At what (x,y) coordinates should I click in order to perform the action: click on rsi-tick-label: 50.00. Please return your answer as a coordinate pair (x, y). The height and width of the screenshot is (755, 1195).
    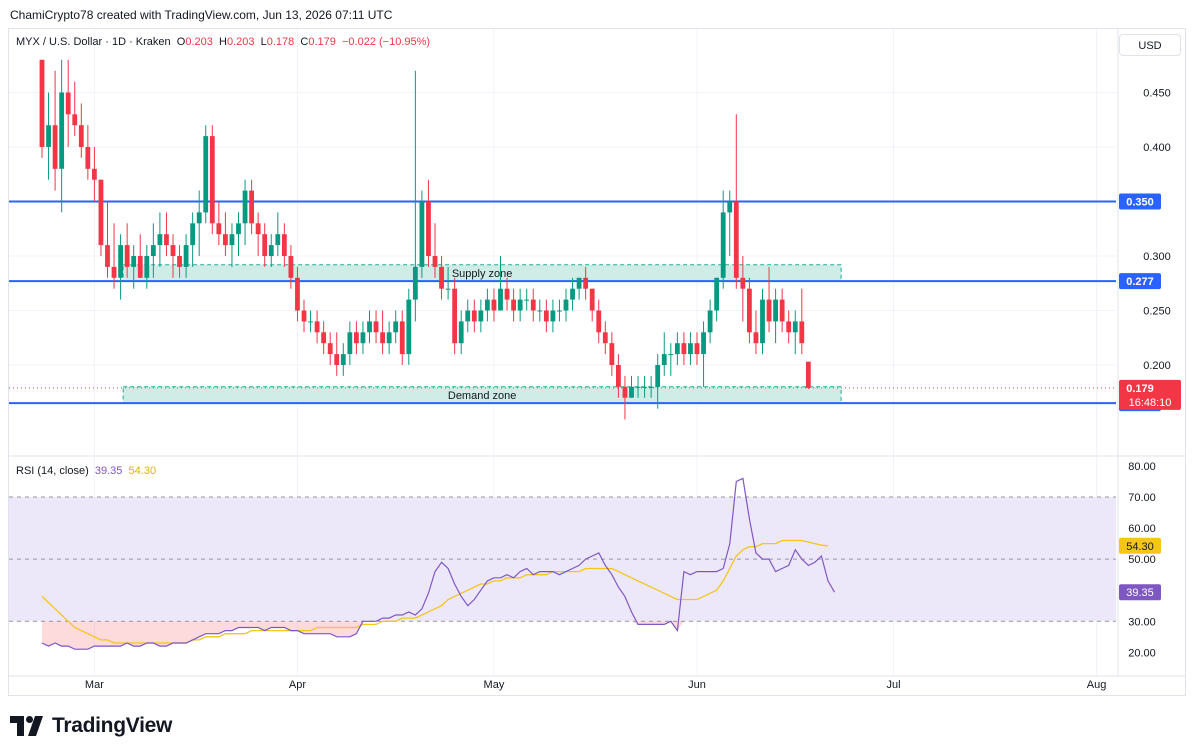
    Looking at the image, I should click on (1142, 560).